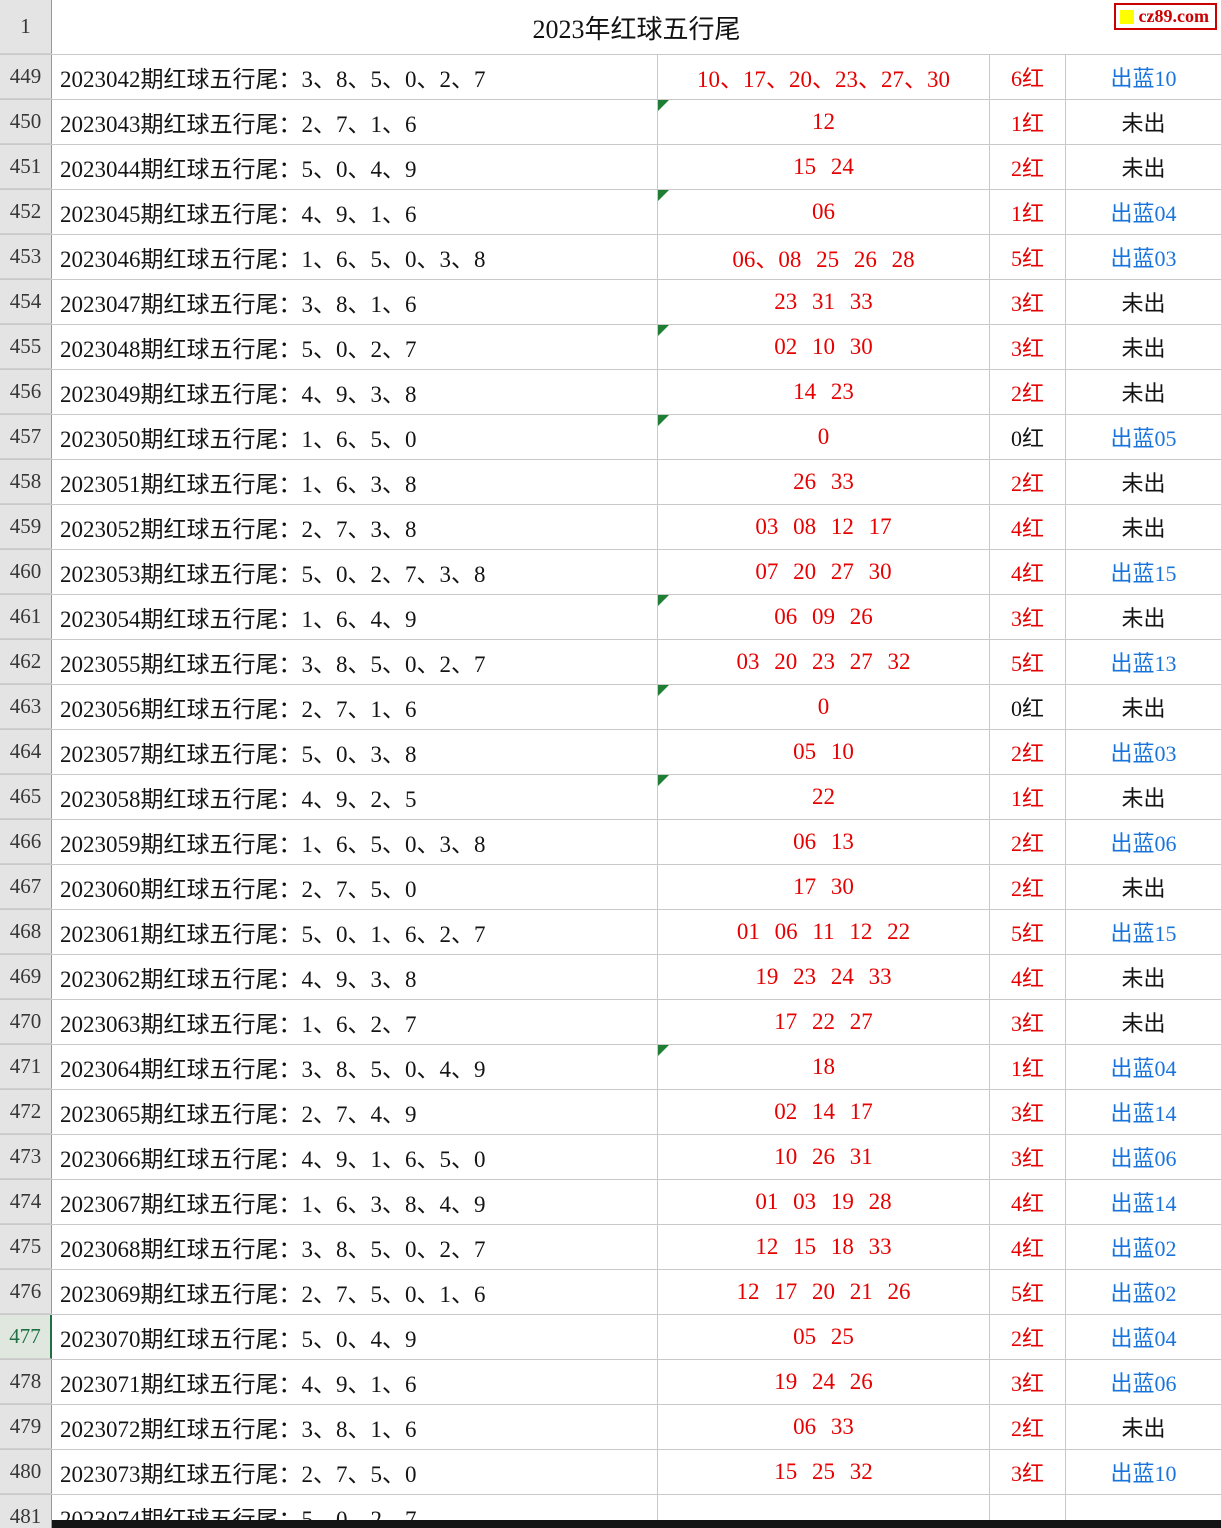 This screenshot has height=1528, width=1221. Describe the element at coordinates (1028, 437) in the screenshot. I see `red-count-cell: 0红` at that location.